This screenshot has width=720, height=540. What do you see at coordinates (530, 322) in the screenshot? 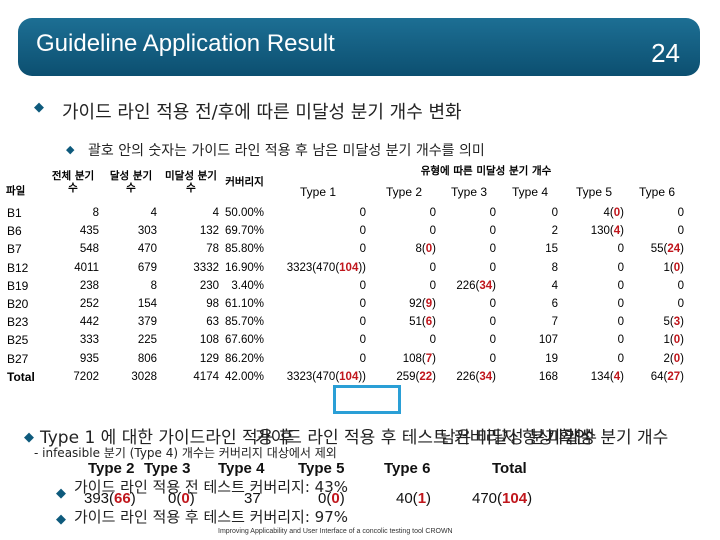
I see `cell-type4: 7` at bounding box center [530, 322].